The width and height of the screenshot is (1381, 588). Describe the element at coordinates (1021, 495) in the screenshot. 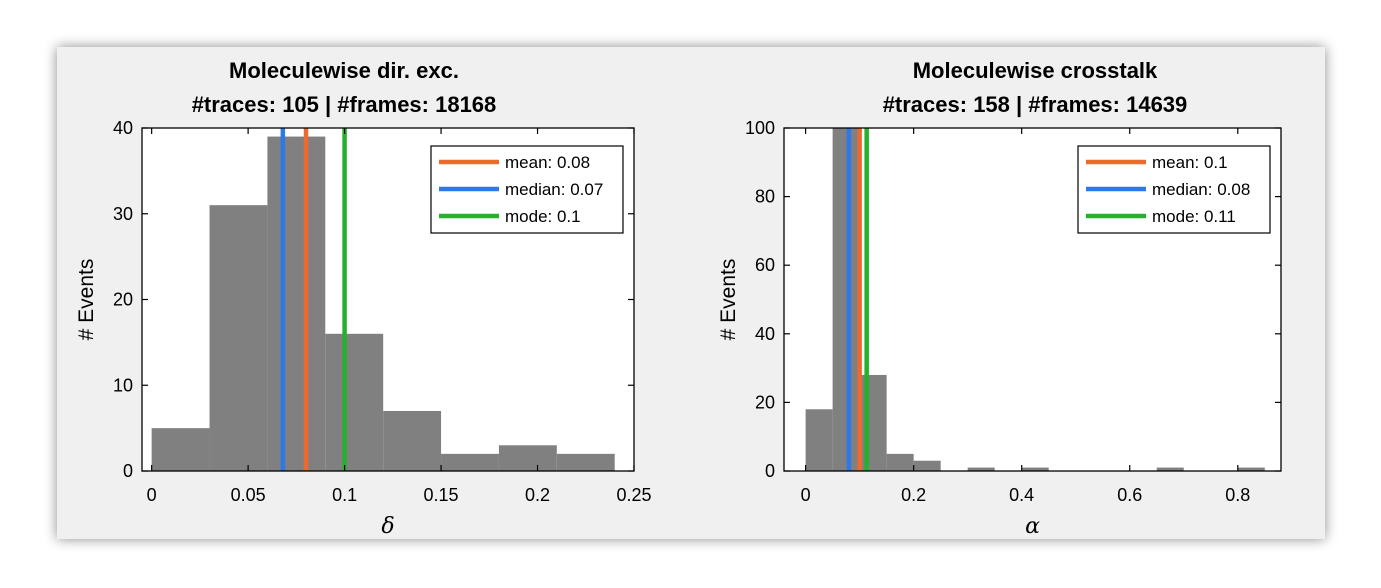

I see `x-tick-label: 0.4` at that location.